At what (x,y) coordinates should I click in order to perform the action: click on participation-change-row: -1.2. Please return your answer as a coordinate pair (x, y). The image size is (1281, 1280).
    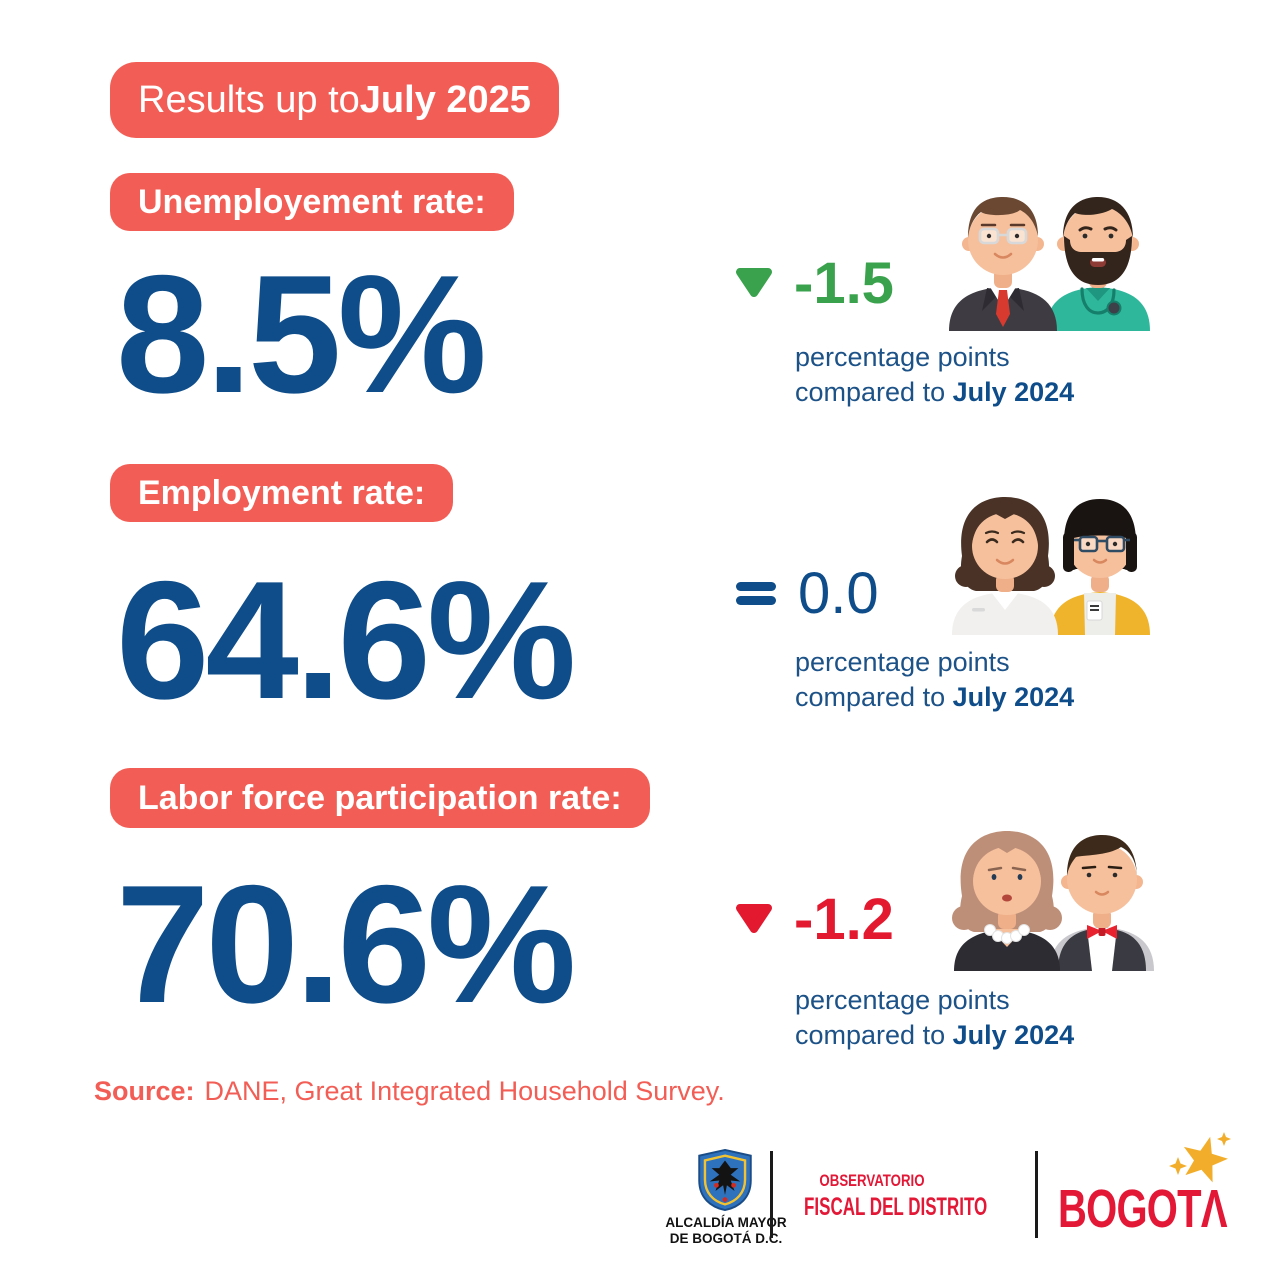
    Looking at the image, I should click on (814, 919).